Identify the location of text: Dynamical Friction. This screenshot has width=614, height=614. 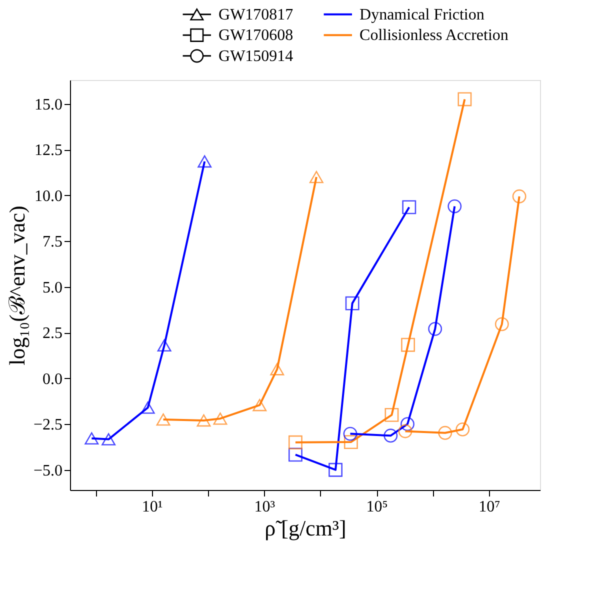
(422, 15).